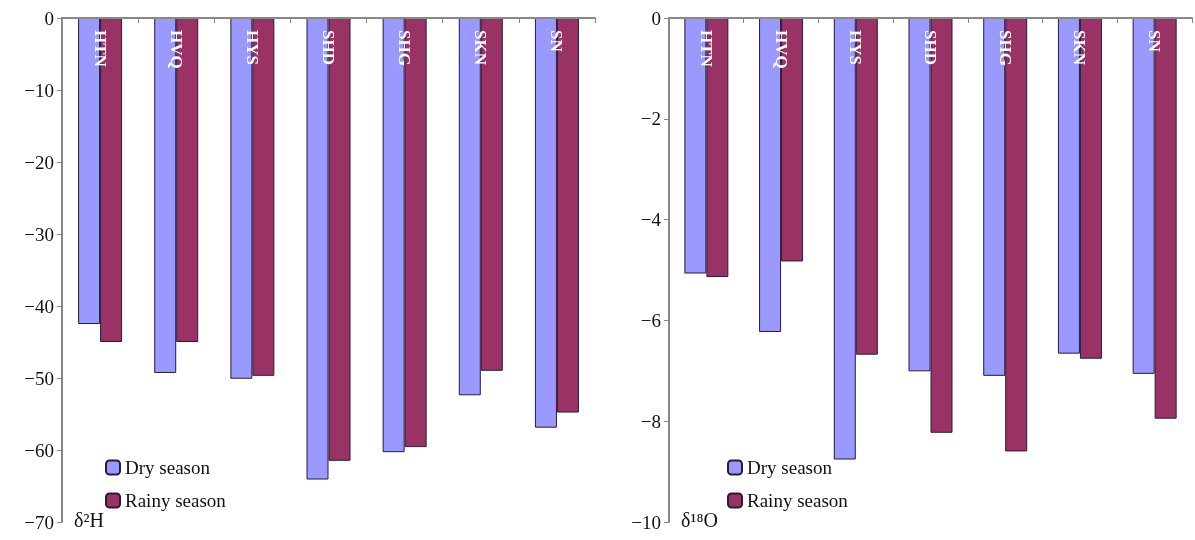  What do you see at coordinates (39, 378) in the screenshot?
I see `y-tick-label: −50` at bounding box center [39, 378].